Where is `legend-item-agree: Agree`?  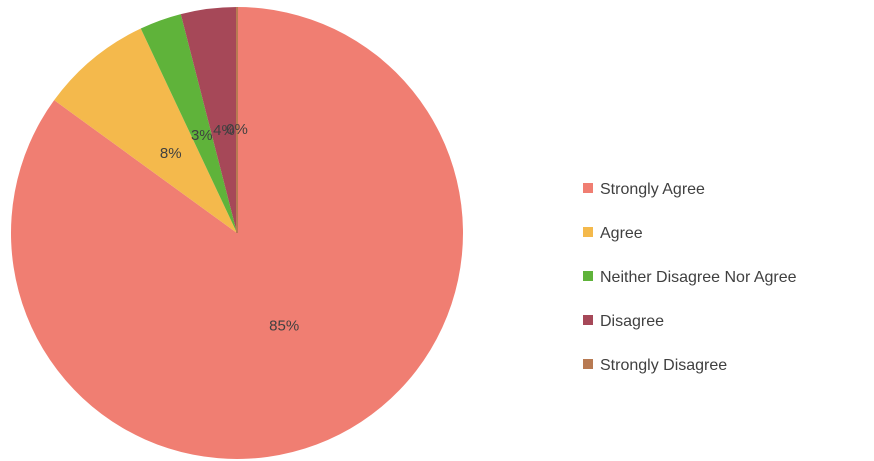 legend-item-agree: Agree is located at coordinates (613, 233).